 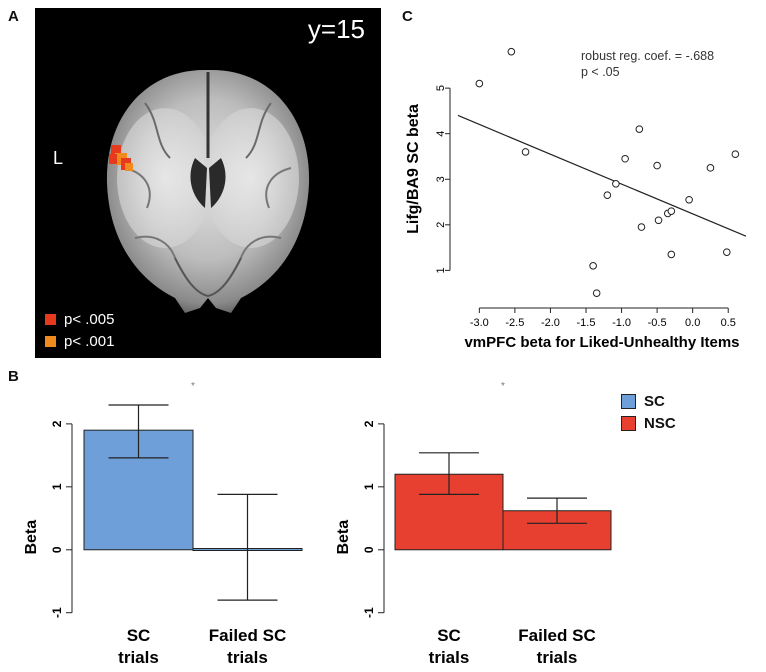 What do you see at coordinates (628, 401) in the screenshot?
I see `bar-legend-swatch-sc` at bounding box center [628, 401].